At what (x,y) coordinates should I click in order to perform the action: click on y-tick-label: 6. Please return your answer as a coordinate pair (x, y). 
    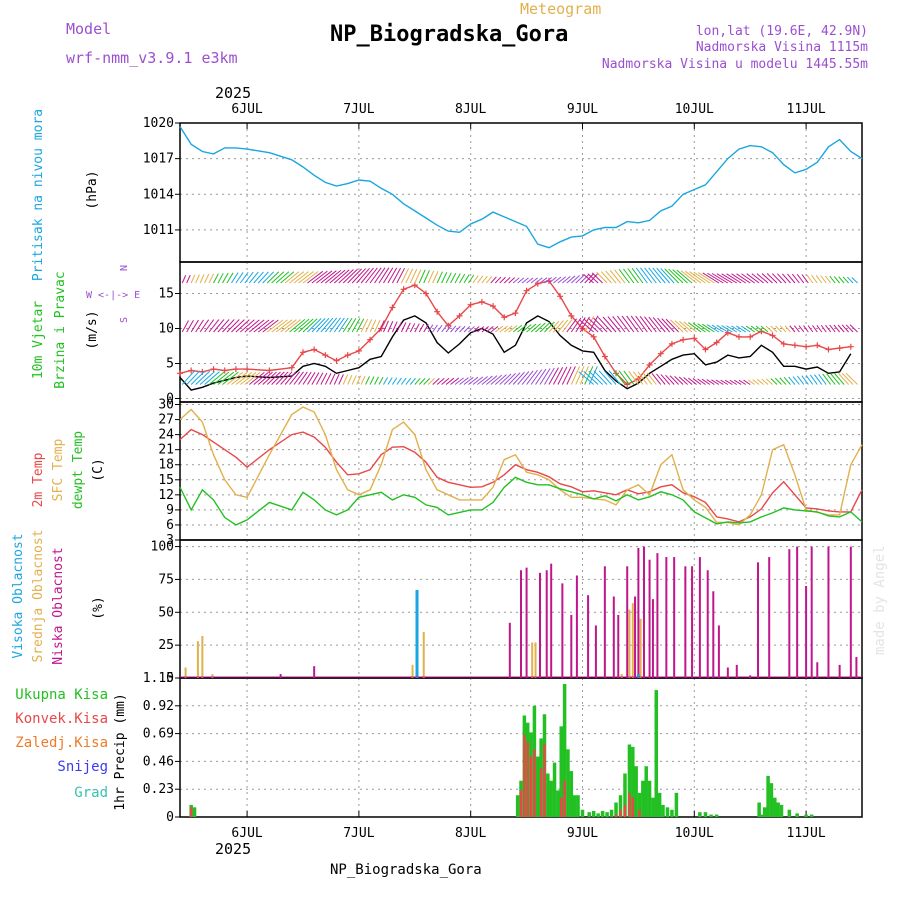
    Looking at the image, I should click on (170, 525).